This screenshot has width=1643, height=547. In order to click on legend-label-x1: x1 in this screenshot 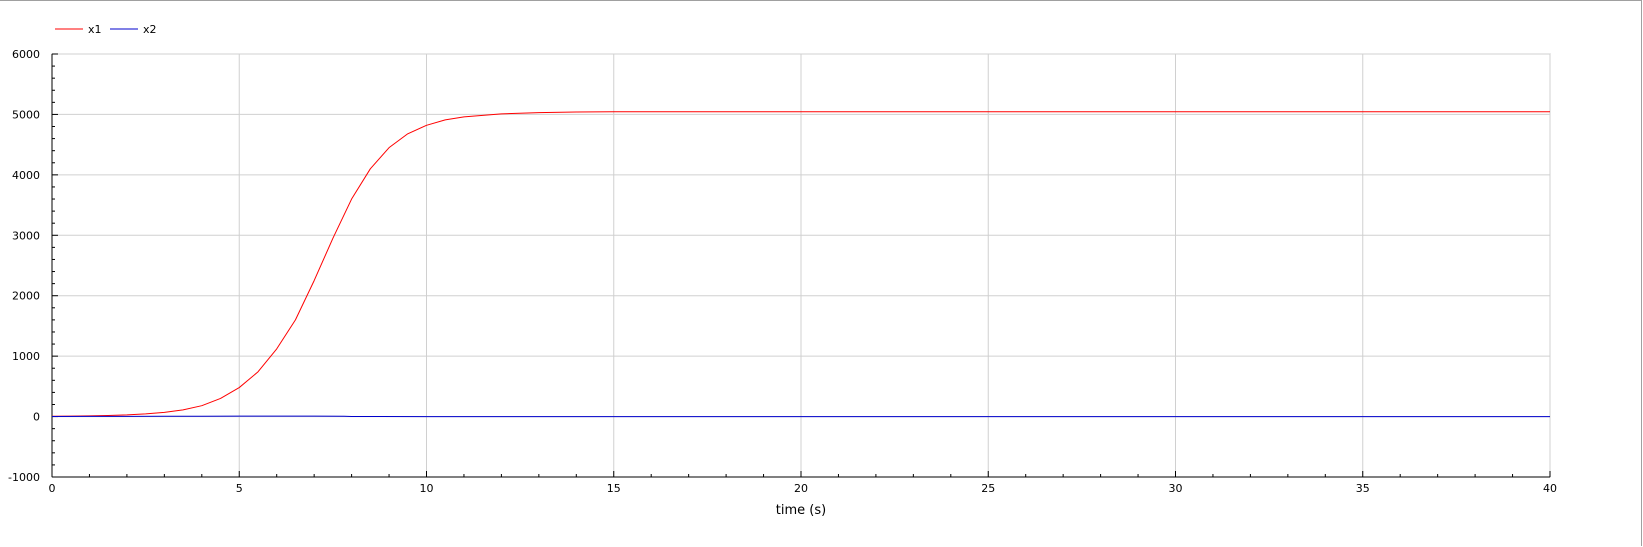, I will do `click(95, 29)`.